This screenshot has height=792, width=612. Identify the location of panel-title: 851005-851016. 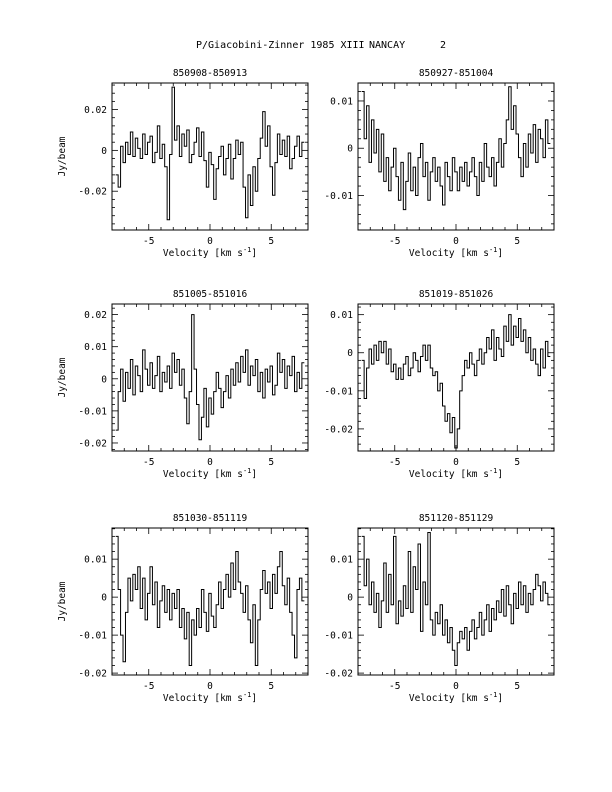
(210, 294).